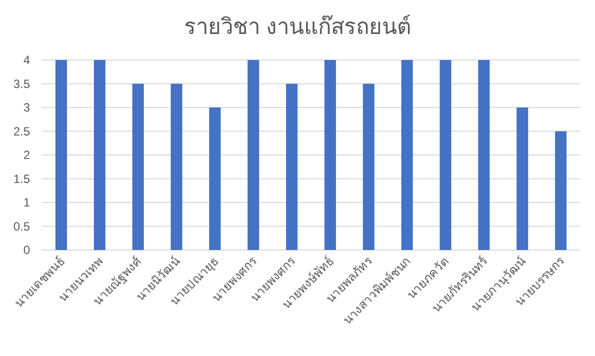 This screenshot has width=595, height=356. I want to click on y-tick-label: 2, so click(26, 155).